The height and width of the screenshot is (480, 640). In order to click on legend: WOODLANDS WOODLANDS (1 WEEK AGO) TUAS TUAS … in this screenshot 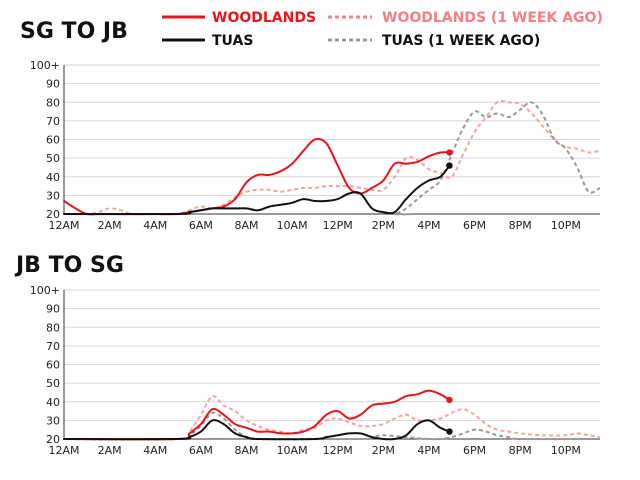, I will do `click(382, 29)`.